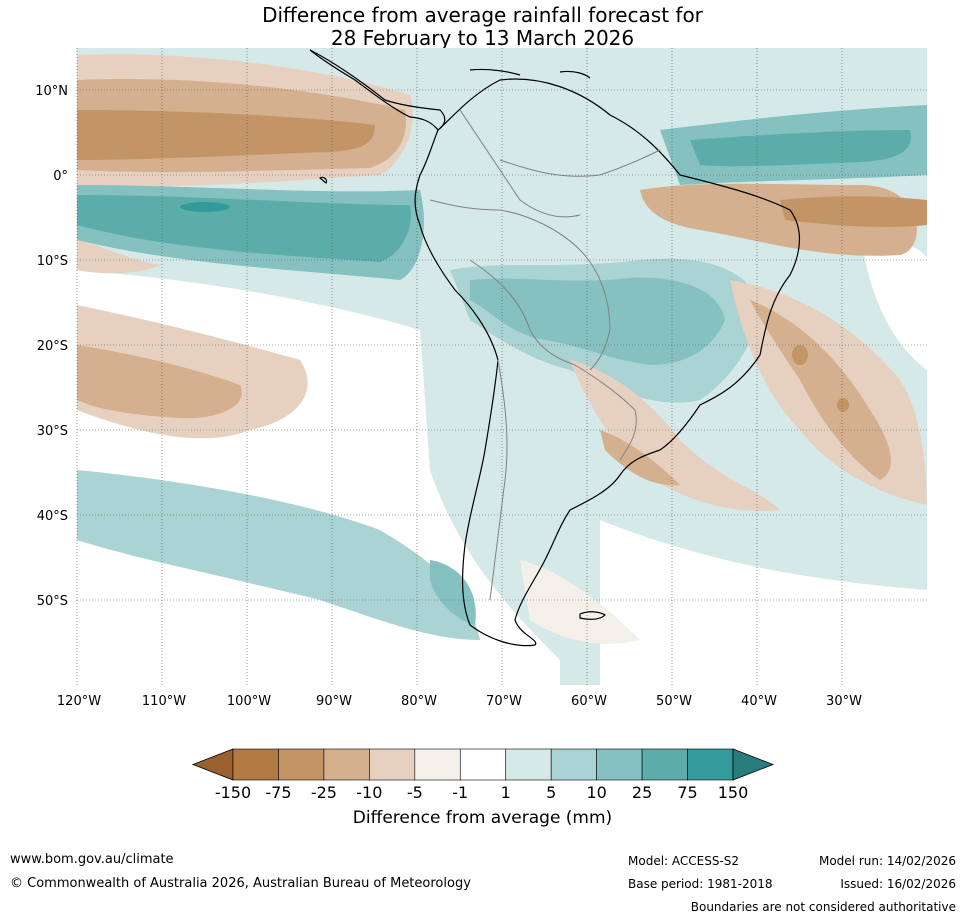 This screenshot has width=965, height=919. I want to click on colorbar-tick-label: -75, so click(278, 792).